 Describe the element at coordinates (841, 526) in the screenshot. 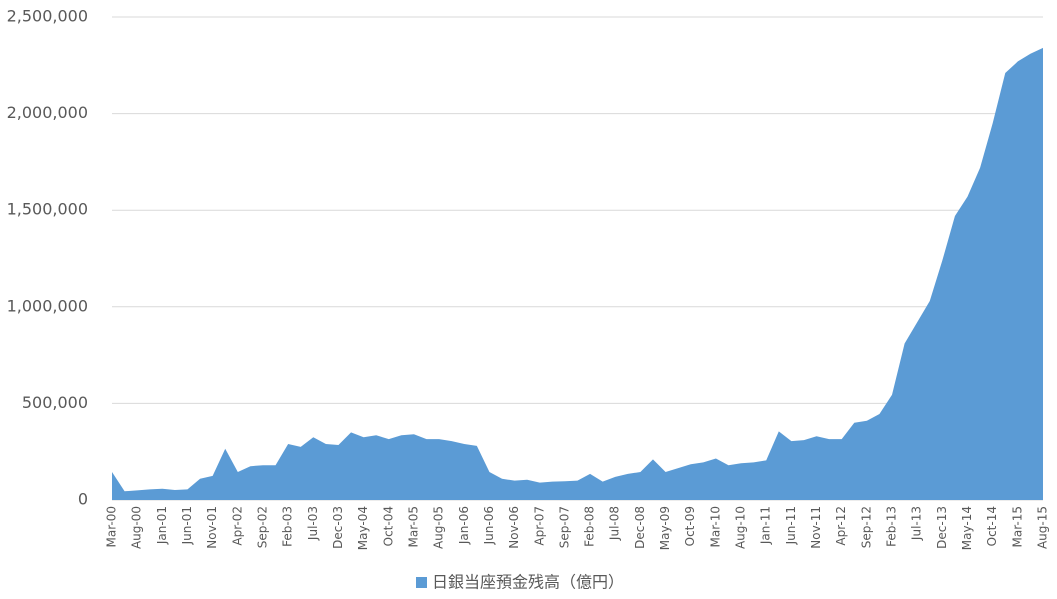

I see `x-tick-label: Apr-12` at that location.